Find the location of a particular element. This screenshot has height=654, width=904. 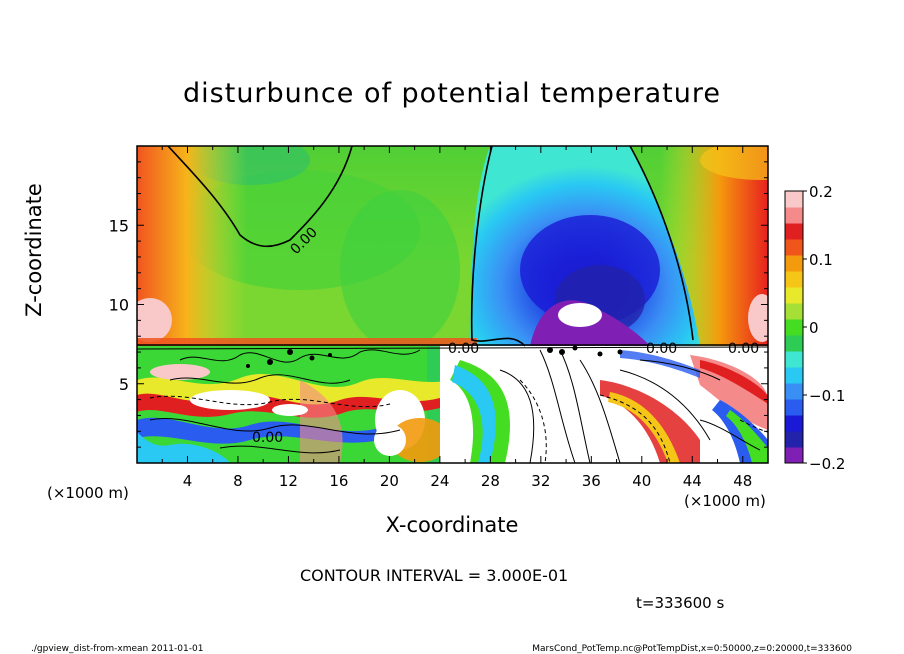

x-tick-label: 28 is located at coordinates (490, 481).